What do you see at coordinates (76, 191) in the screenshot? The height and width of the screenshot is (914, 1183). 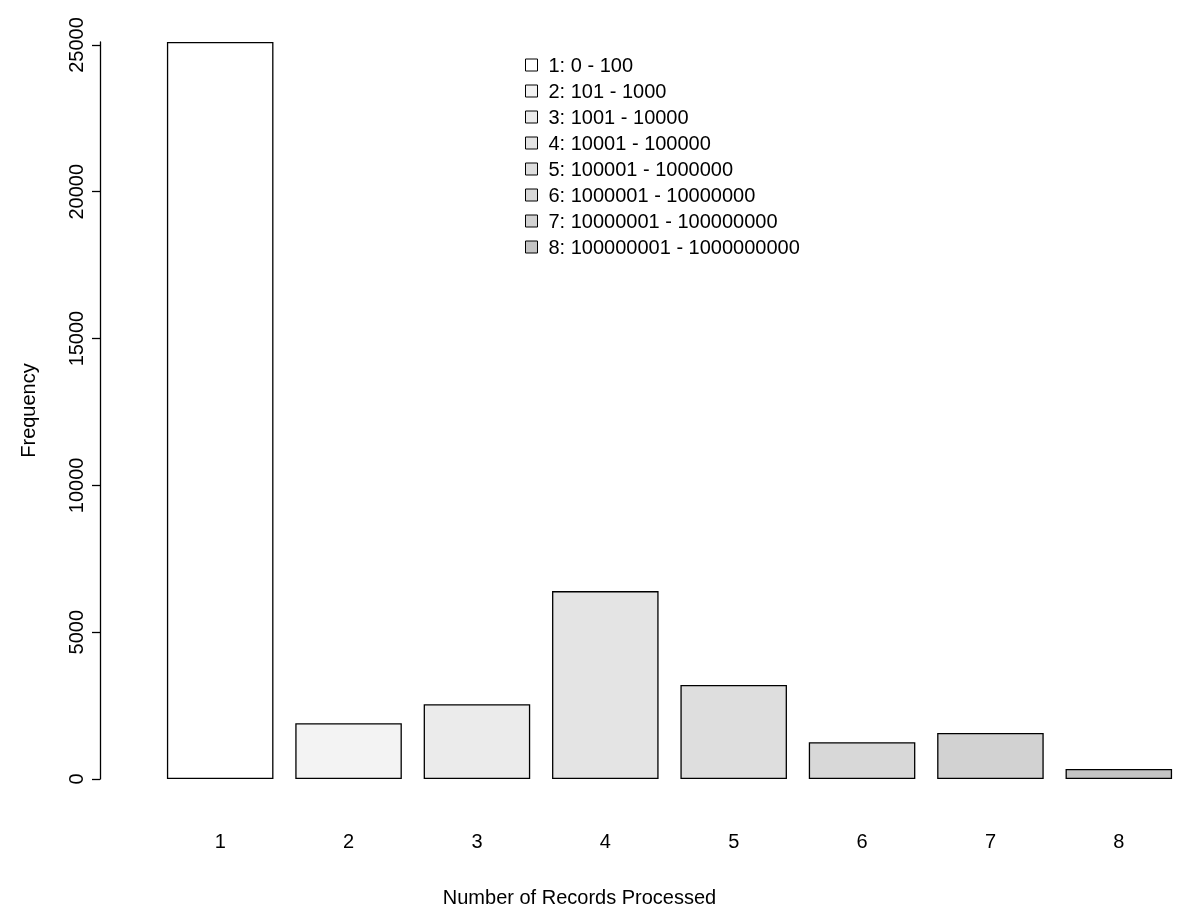 I see `y-tick-label: 20000` at bounding box center [76, 191].